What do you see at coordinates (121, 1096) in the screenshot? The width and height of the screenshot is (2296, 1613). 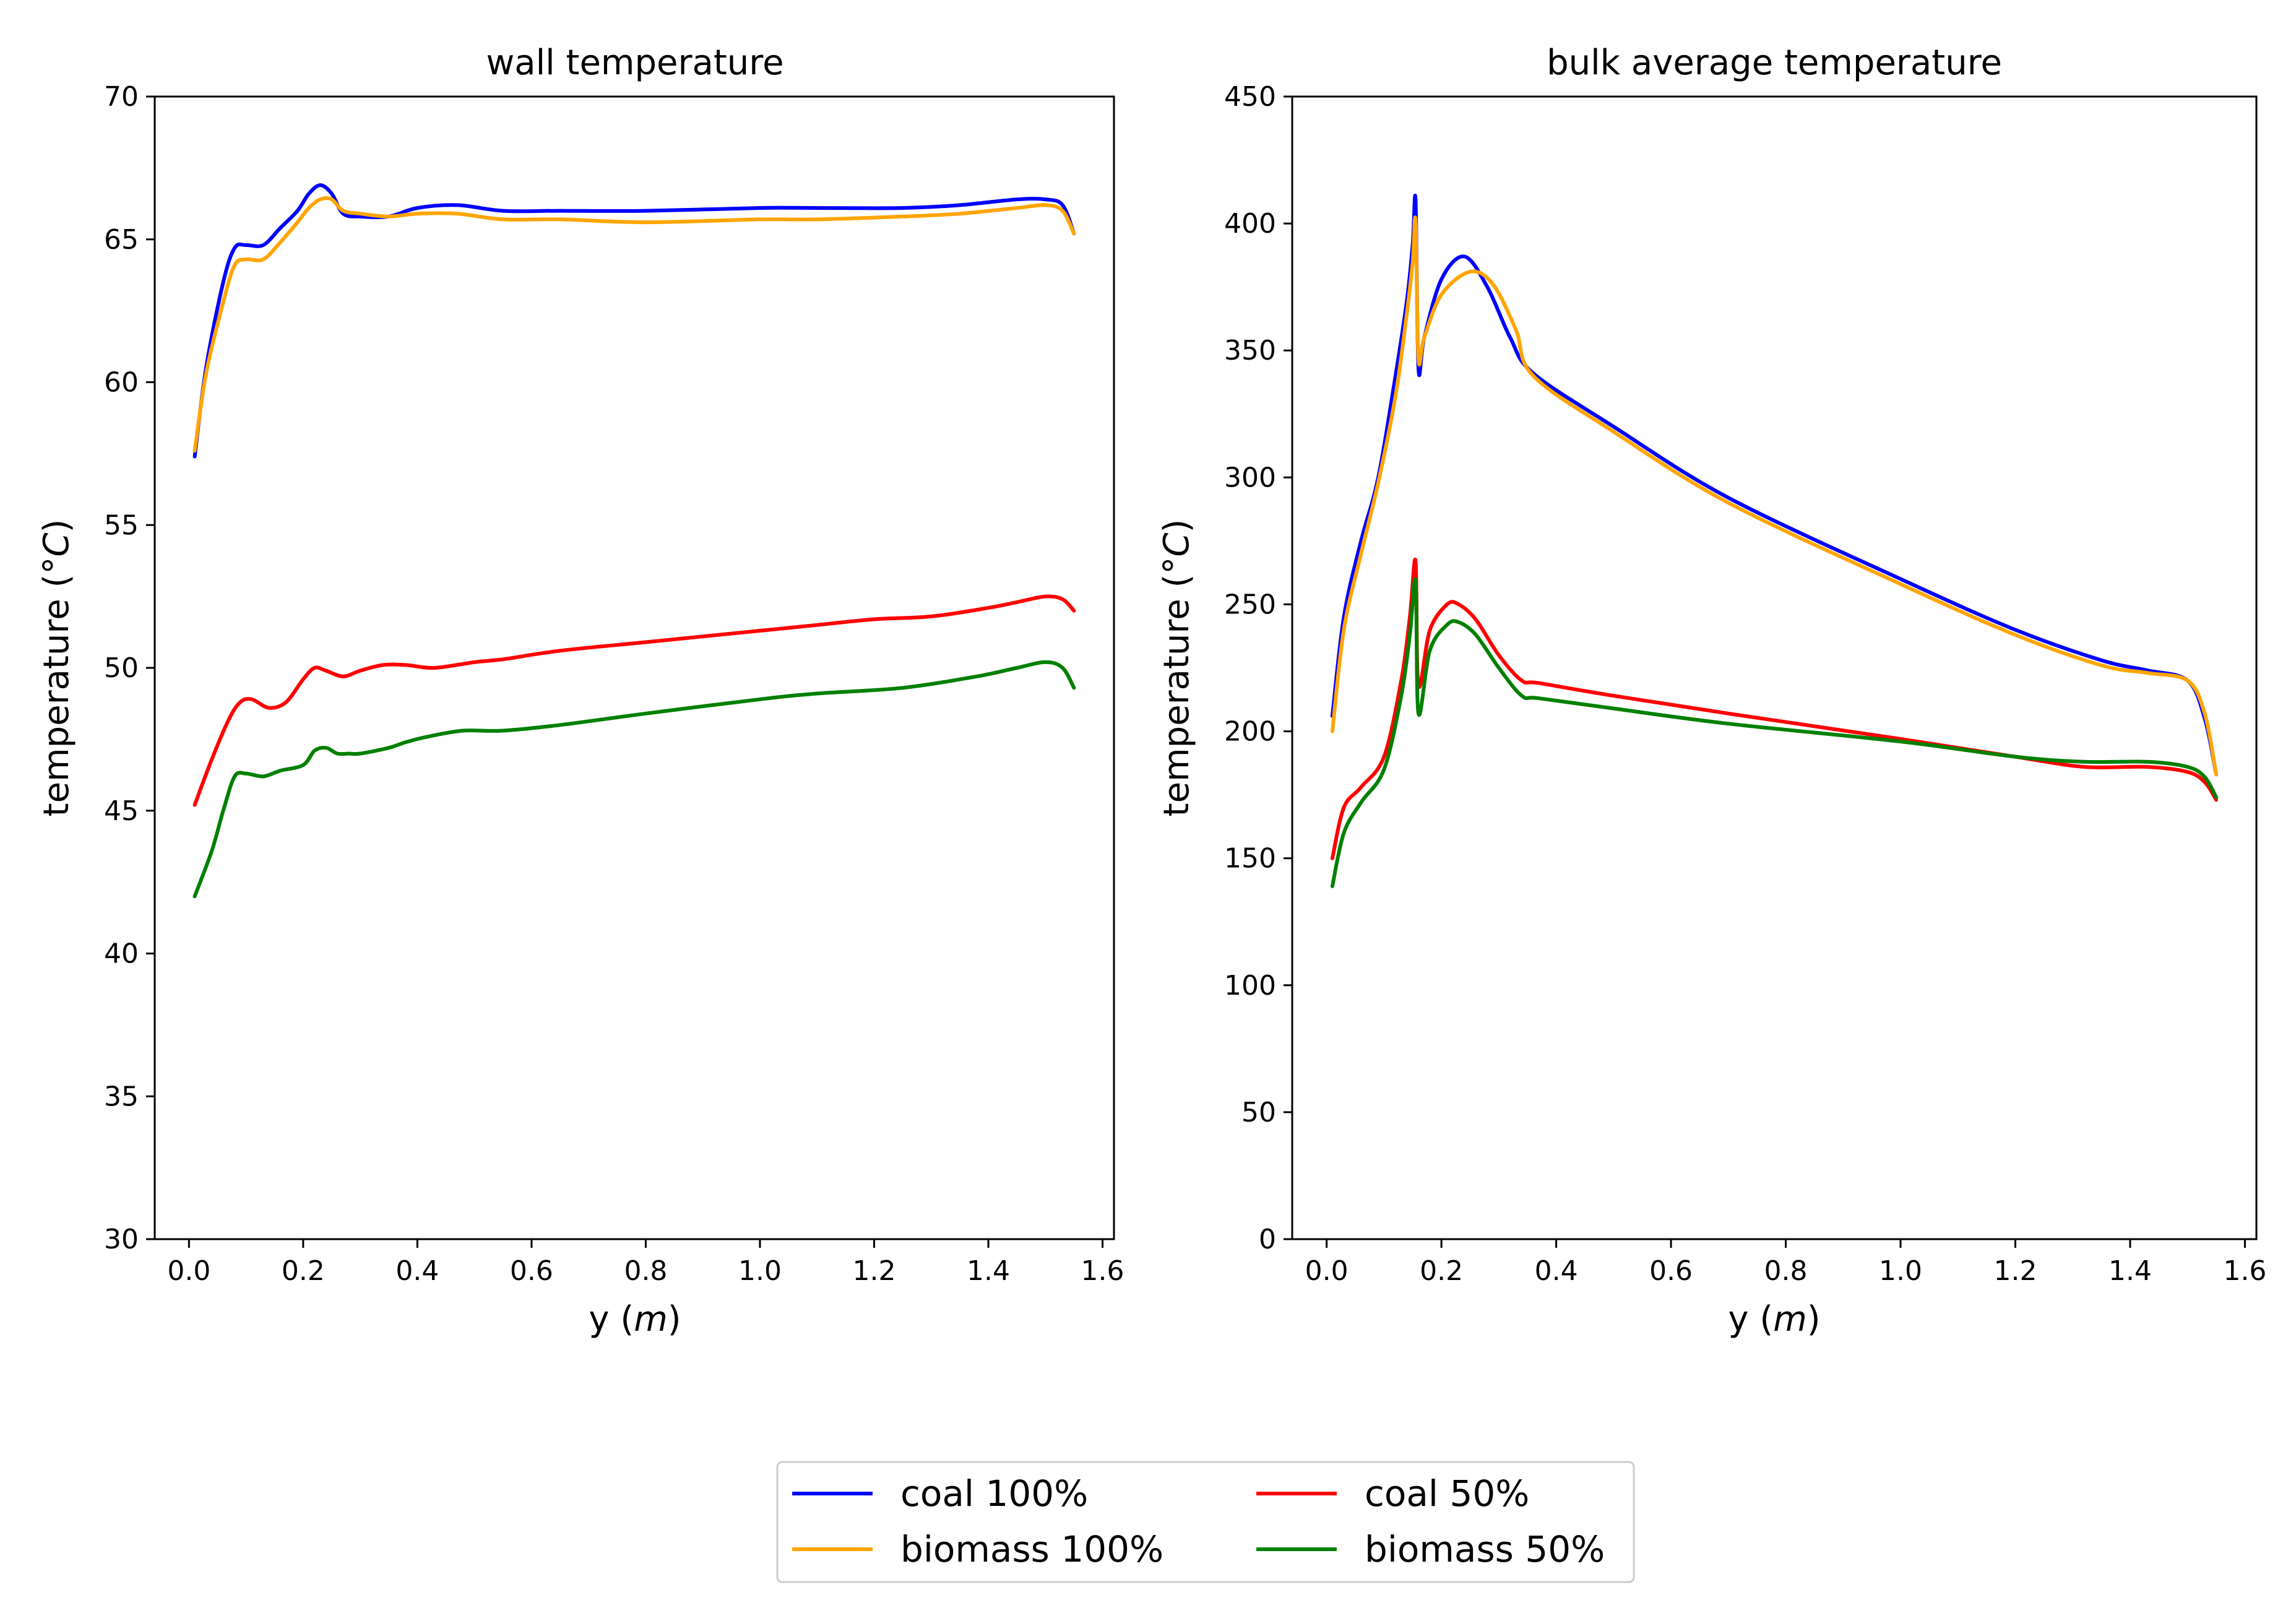 I see `y-tick-label: 35` at bounding box center [121, 1096].